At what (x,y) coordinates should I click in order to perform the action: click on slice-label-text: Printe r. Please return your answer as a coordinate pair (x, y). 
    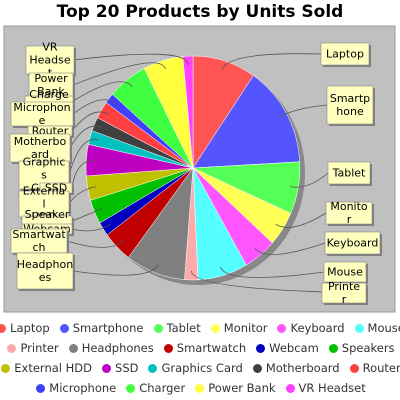
    Looking at the image, I should click on (344, 293).